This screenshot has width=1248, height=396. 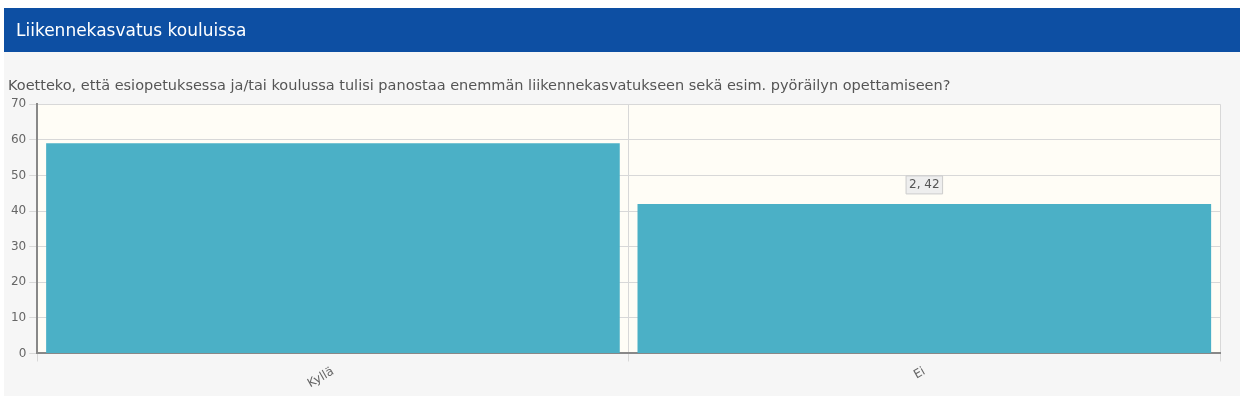 What do you see at coordinates (18, 281) in the screenshot?
I see `y-tick-label: 20` at bounding box center [18, 281].